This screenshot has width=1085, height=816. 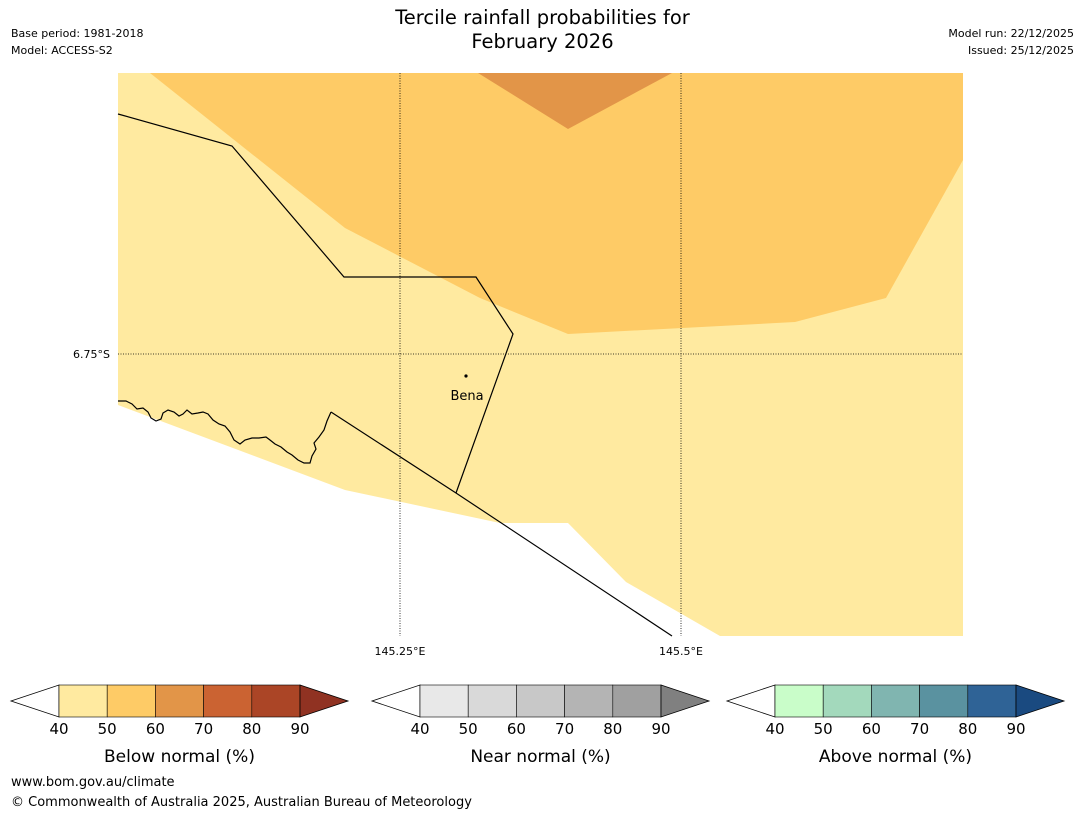 I want to click on footer-url: www.bom.gov.au/climate, so click(x=93, y=782).